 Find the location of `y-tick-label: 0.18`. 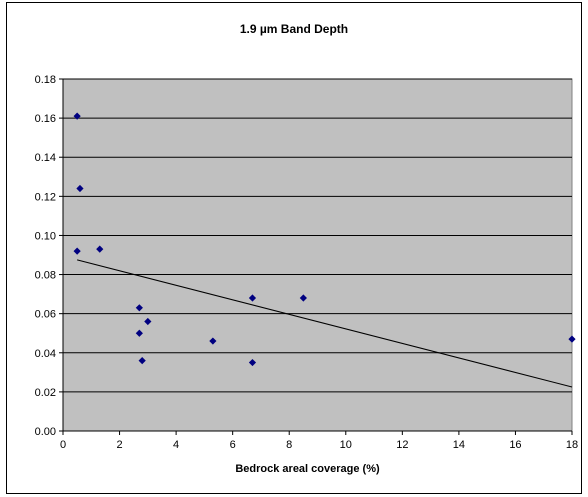

y-tick-label: 0.18 is located at coordinates (45, 80).